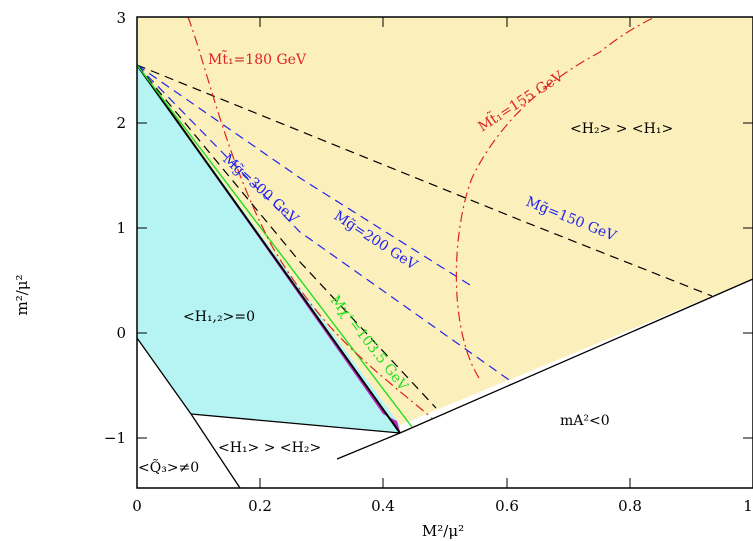  What do you see at coordinates (269, 448) in the screenshot?
I see `region-label-h1h2: <H₁> > <H₂>` at bounding box center [269, 448].